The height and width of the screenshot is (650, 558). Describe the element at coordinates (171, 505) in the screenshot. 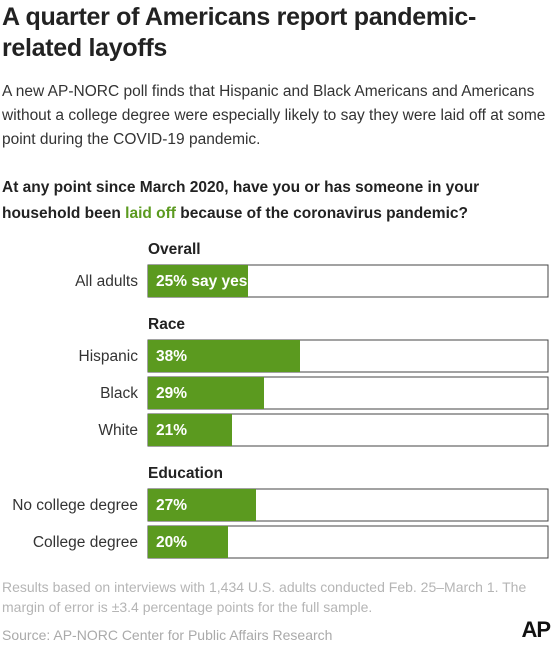

I see `value-label: 27%` at that location.